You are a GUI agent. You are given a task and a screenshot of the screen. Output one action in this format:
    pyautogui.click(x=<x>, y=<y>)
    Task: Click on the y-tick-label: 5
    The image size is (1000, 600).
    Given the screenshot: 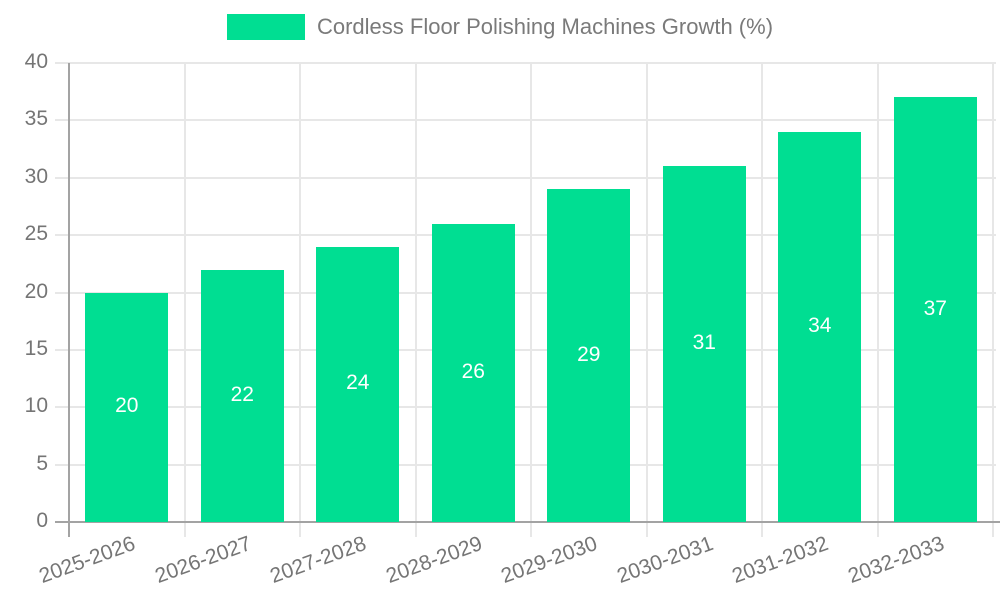 What is the action you would take?
    pyautogui.click(x=42, y=463)
    